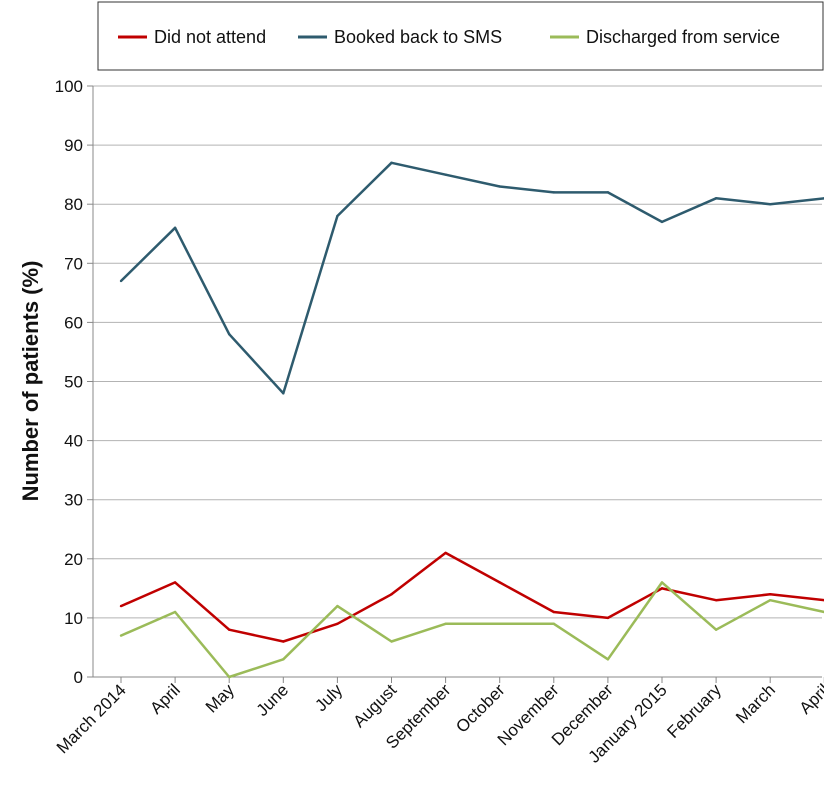 This screenshot has height=789, width=824. I want to click on legend-label: Discharged from service, so click(683, 37).